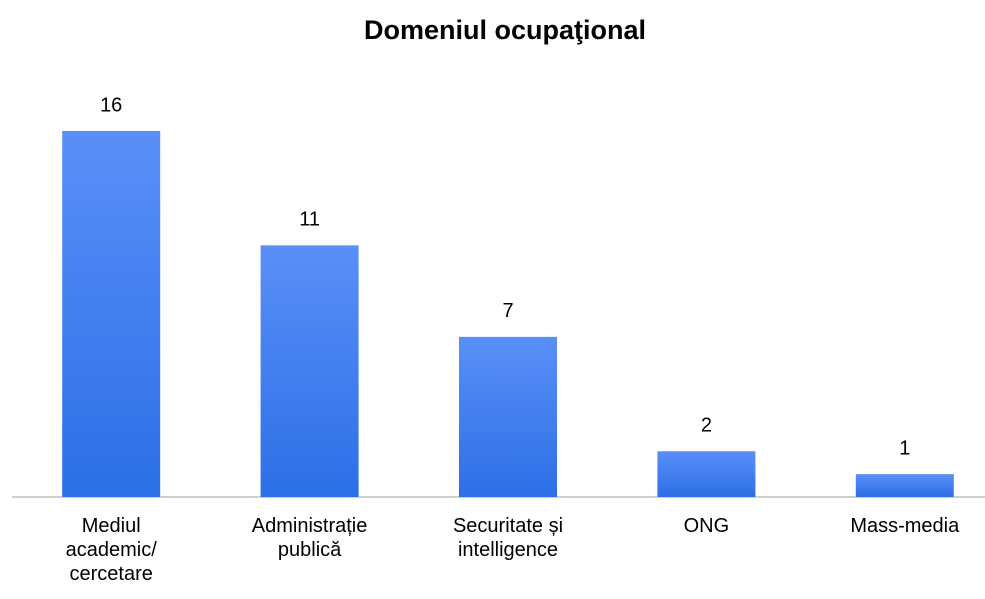  What do you see at coordinates (309, 220) in the screenshot?
I see `data-label: 11` at bounding box center [309, 220].